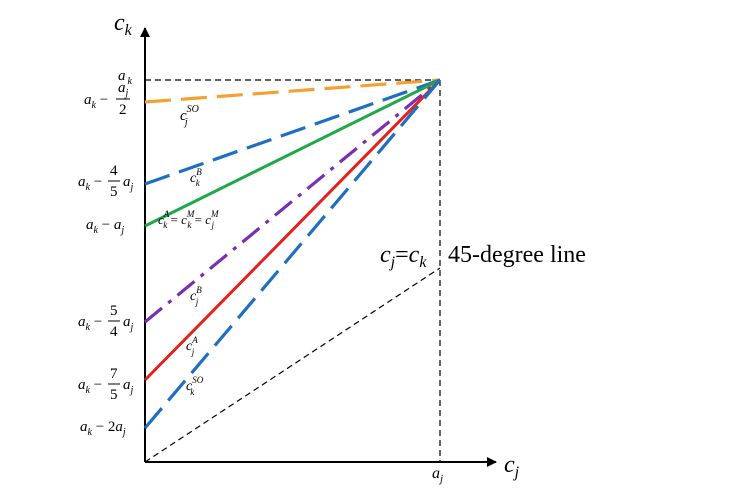 This screenshot has height=489, width=747. I want to click on label-ck-so: cSO k, so click(195, 386).